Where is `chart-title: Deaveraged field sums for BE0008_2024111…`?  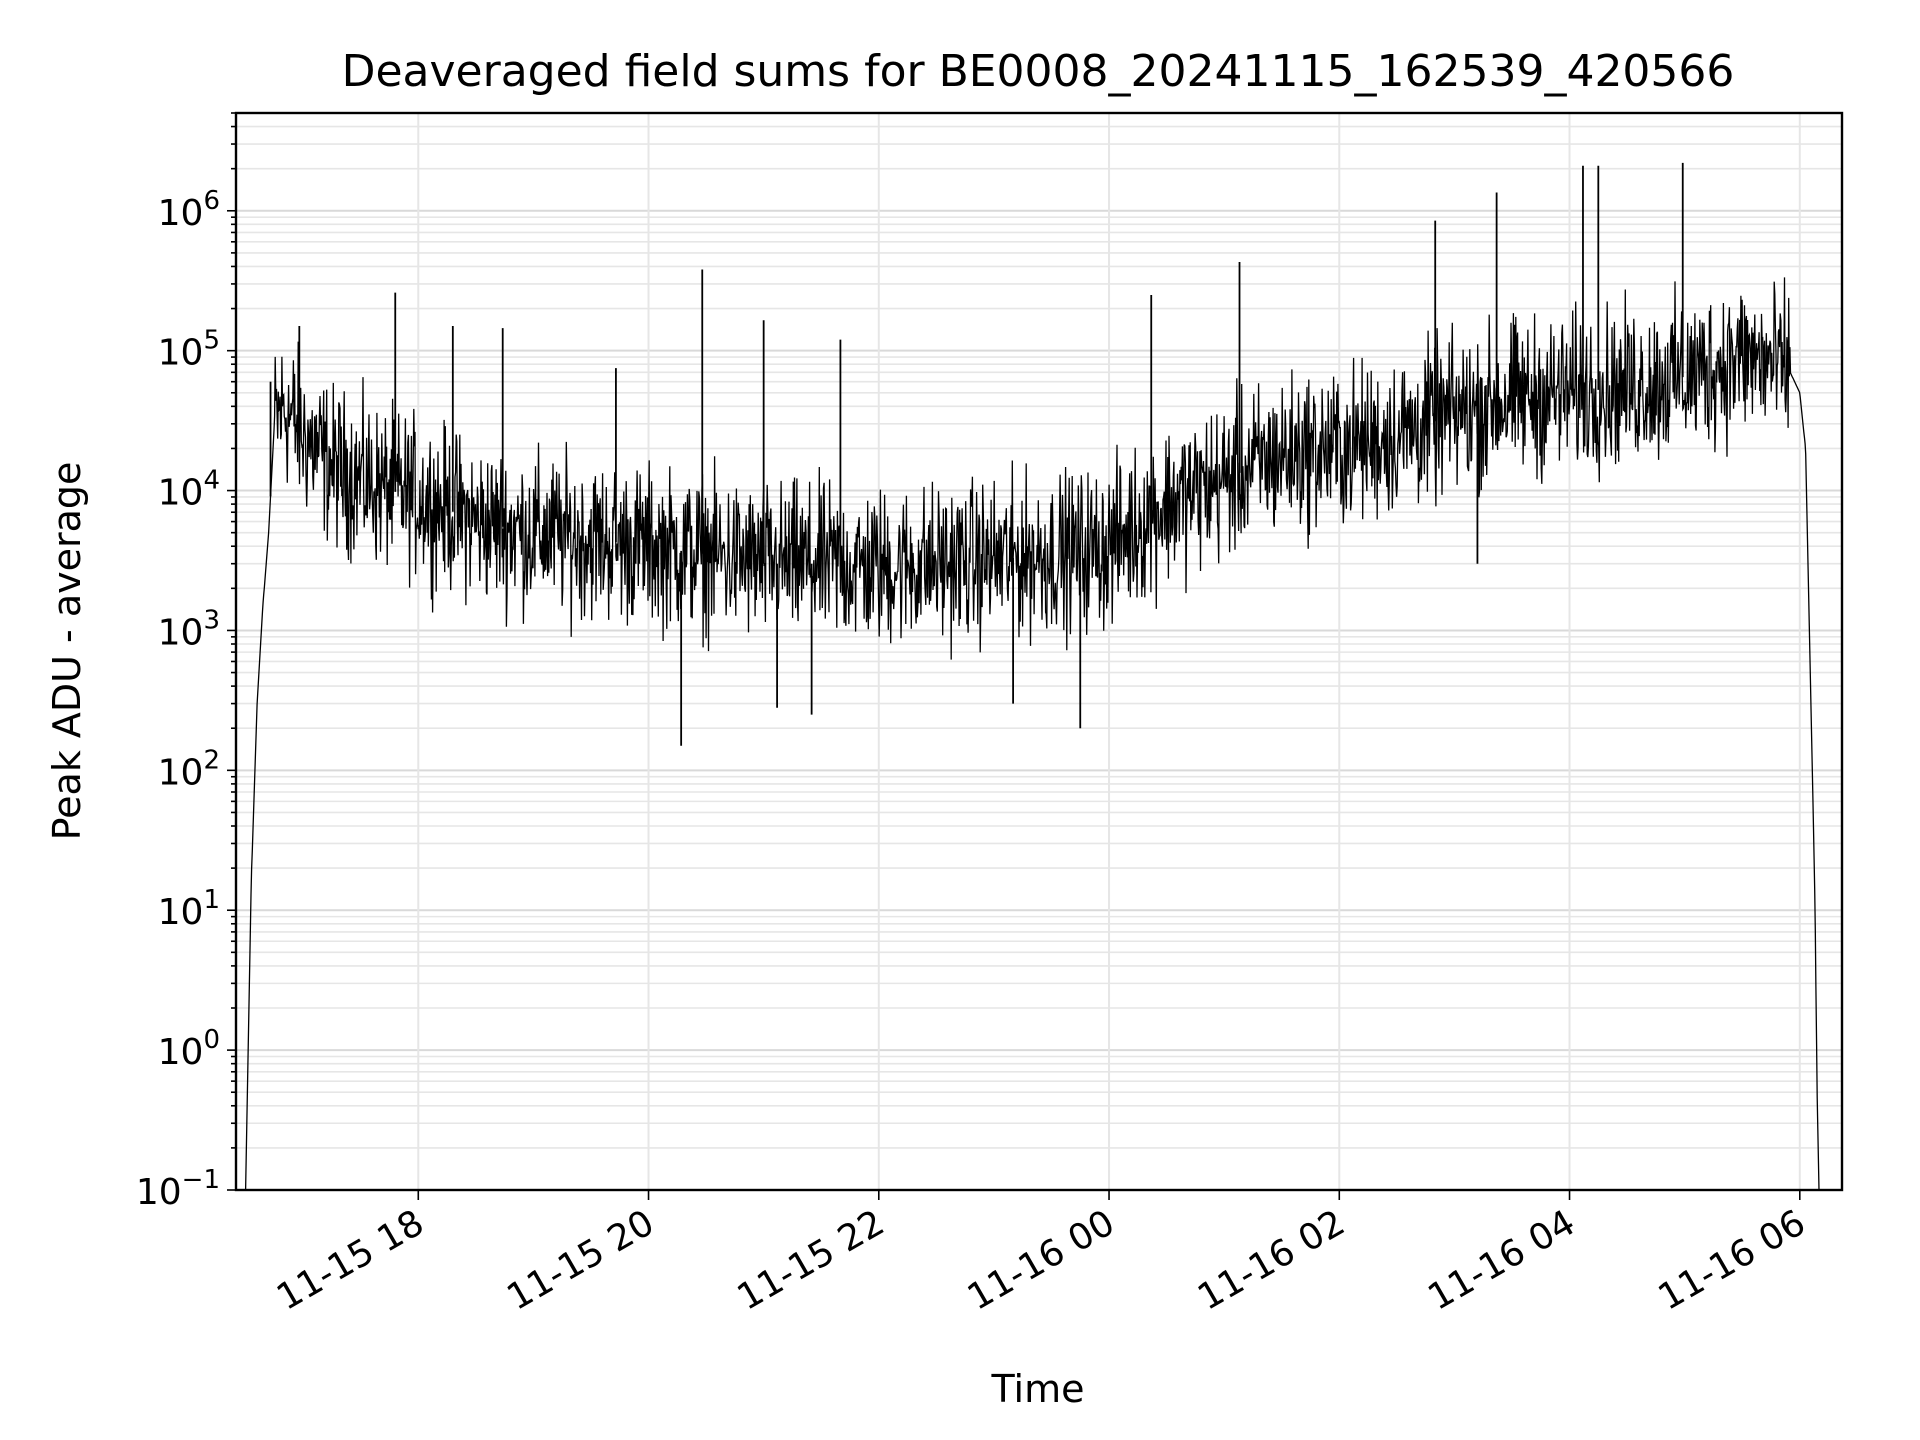
chart-title: Deaveraged field sums for BE0008_2024111… is located at coordinates (1038, 71).